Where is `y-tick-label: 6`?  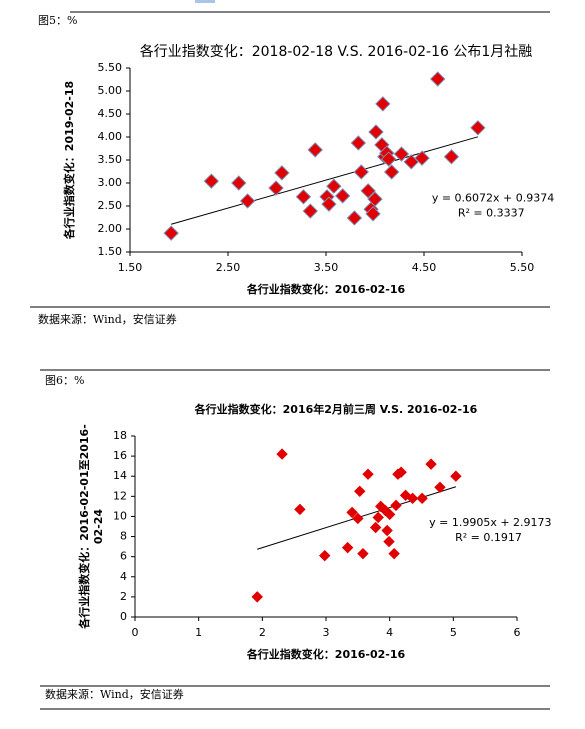
y-tick-label: 6 is located at coordinates (123, 556).